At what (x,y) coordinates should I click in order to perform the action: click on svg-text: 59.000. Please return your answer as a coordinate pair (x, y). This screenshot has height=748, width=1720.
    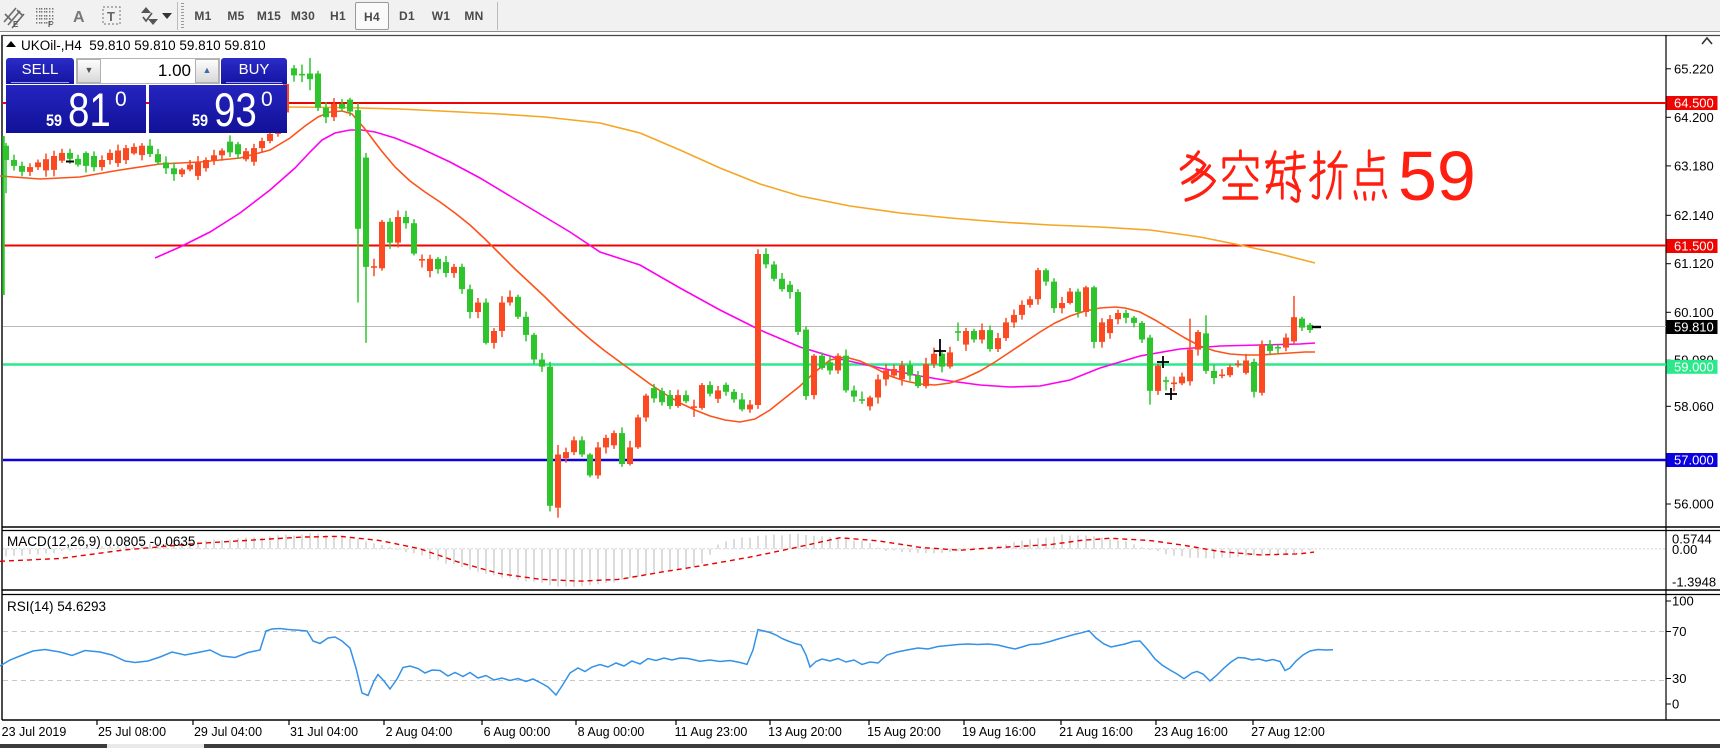
    Looking at the image, I should click on (1694, 366).